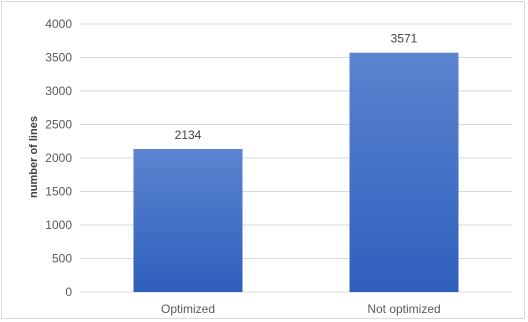  Describe the element at coordinates (188, 309) in the screenshot. I see `category-label: Optimized` at that location.